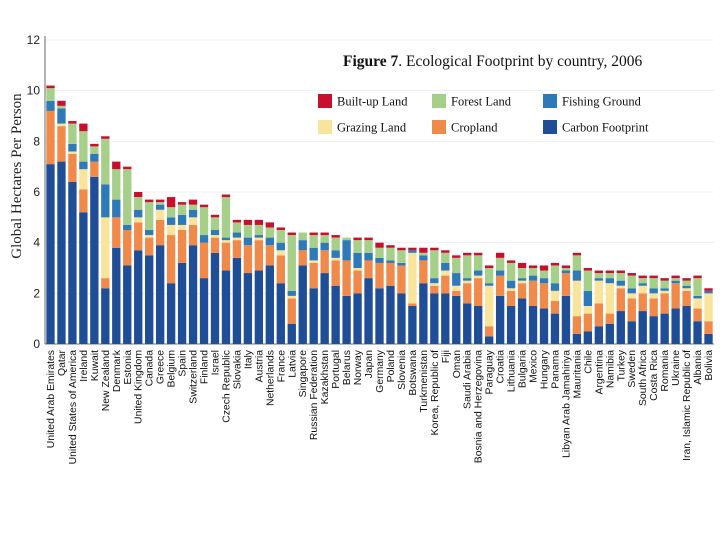 The image size is (720, 540). I want to click on x-tick-label: Israel, so click(215, 362).